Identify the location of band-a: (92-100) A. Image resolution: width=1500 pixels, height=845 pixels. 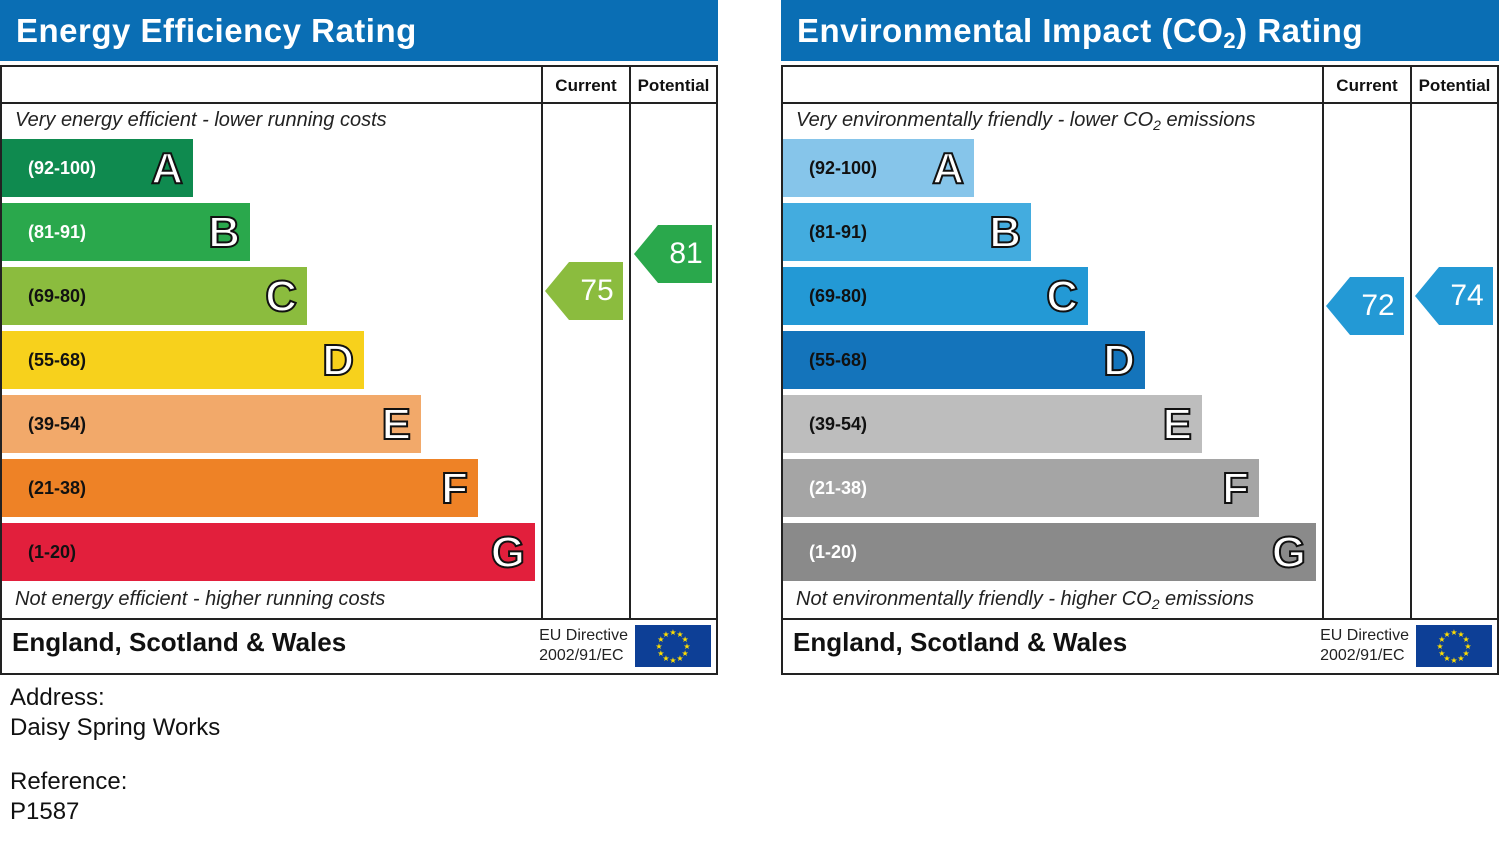
(878, 168).